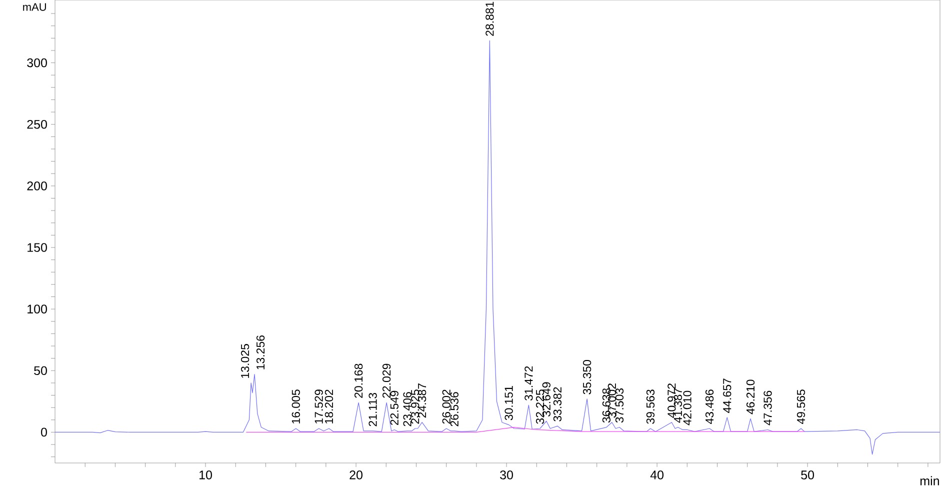 This screenshot has width=942, height=487. What do you see at coordinates (807, 475) in the screenshot?
I see `x-tick-label: 50` at bounding box center [807, 475].